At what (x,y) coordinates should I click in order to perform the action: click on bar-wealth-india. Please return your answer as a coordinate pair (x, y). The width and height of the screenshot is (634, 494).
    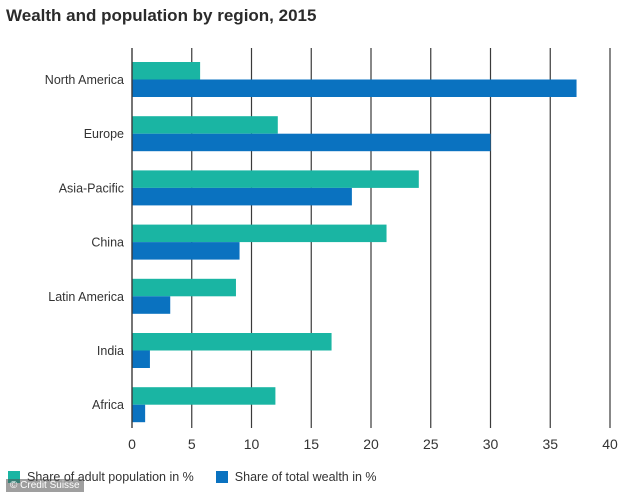
    Looking at the image, I should click on (141, 359).